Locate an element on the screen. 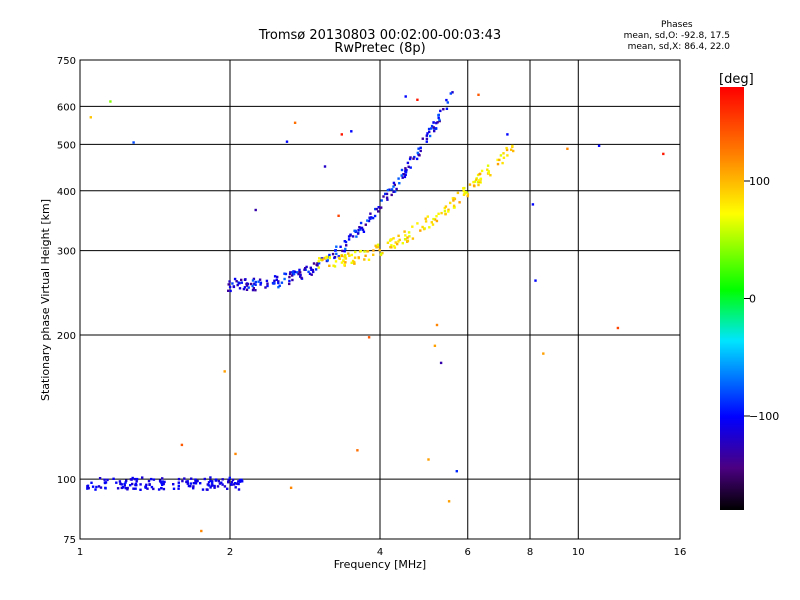 This screenshot has height=600, width=800. y-tick-label: 750 is located at coordinates (66, 61).